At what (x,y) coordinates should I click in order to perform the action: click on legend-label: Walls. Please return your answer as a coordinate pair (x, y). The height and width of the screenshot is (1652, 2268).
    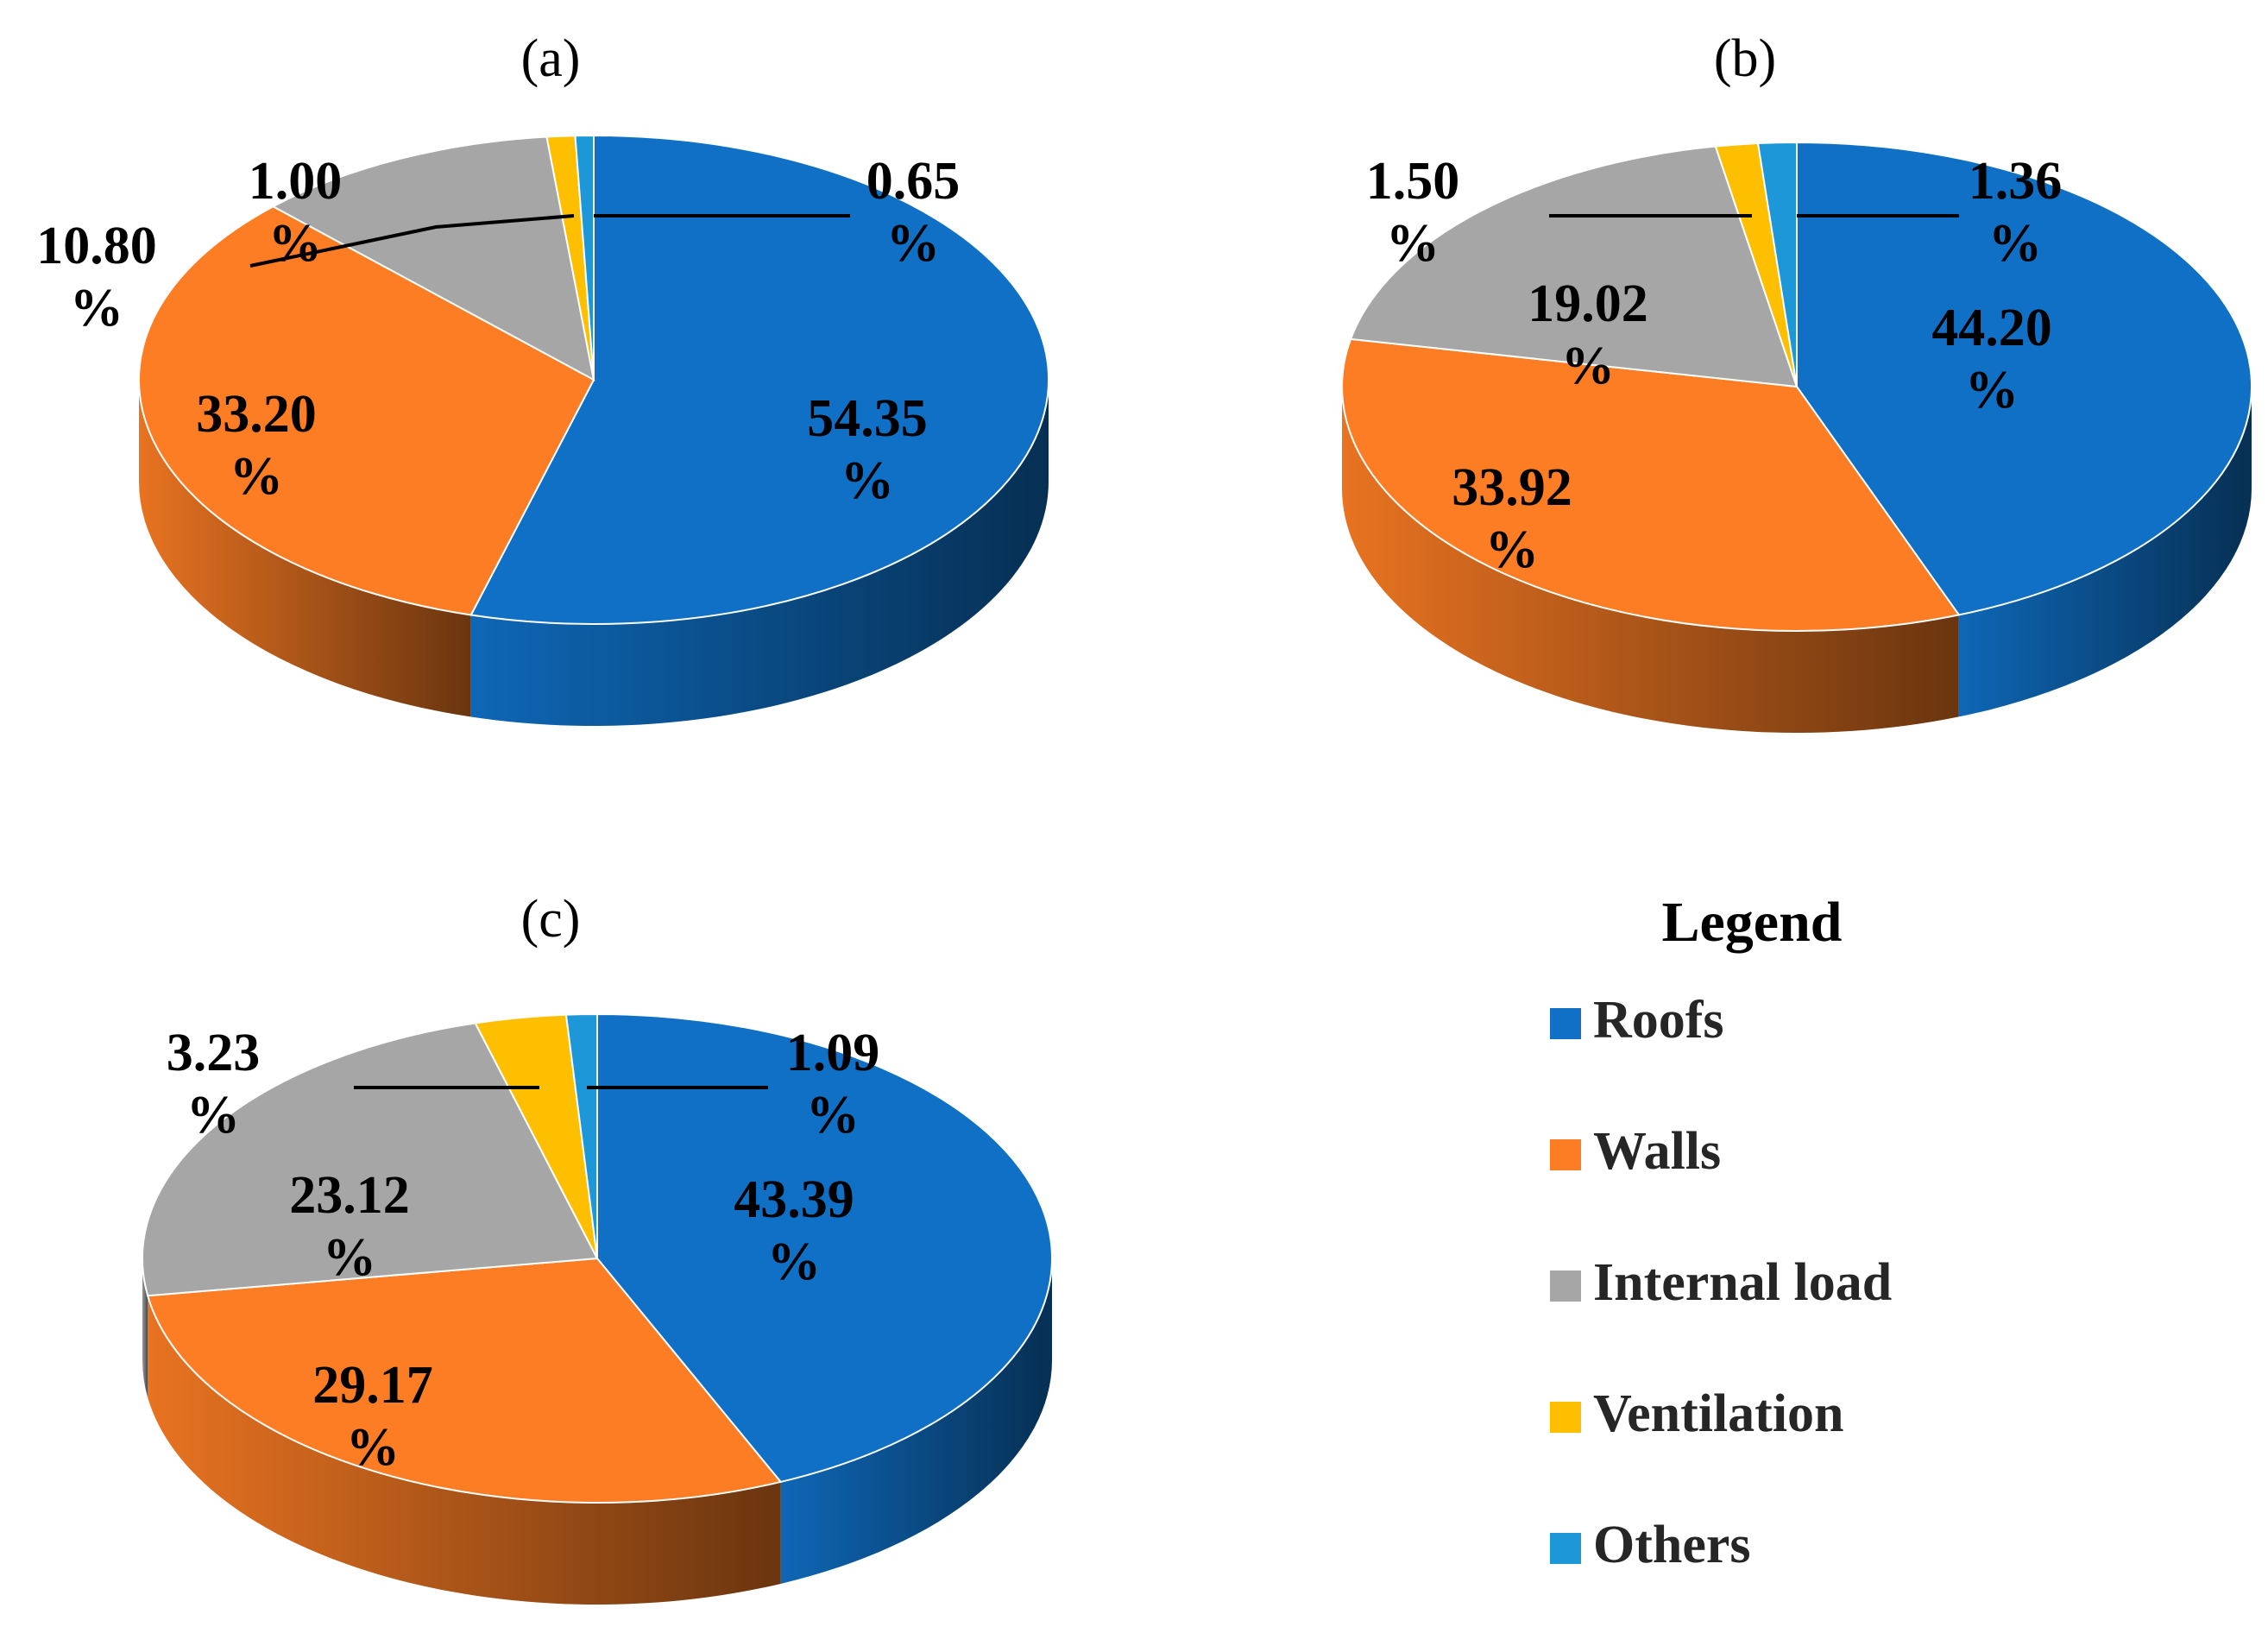
    Looking at the image, I should click on (1657, 1151).